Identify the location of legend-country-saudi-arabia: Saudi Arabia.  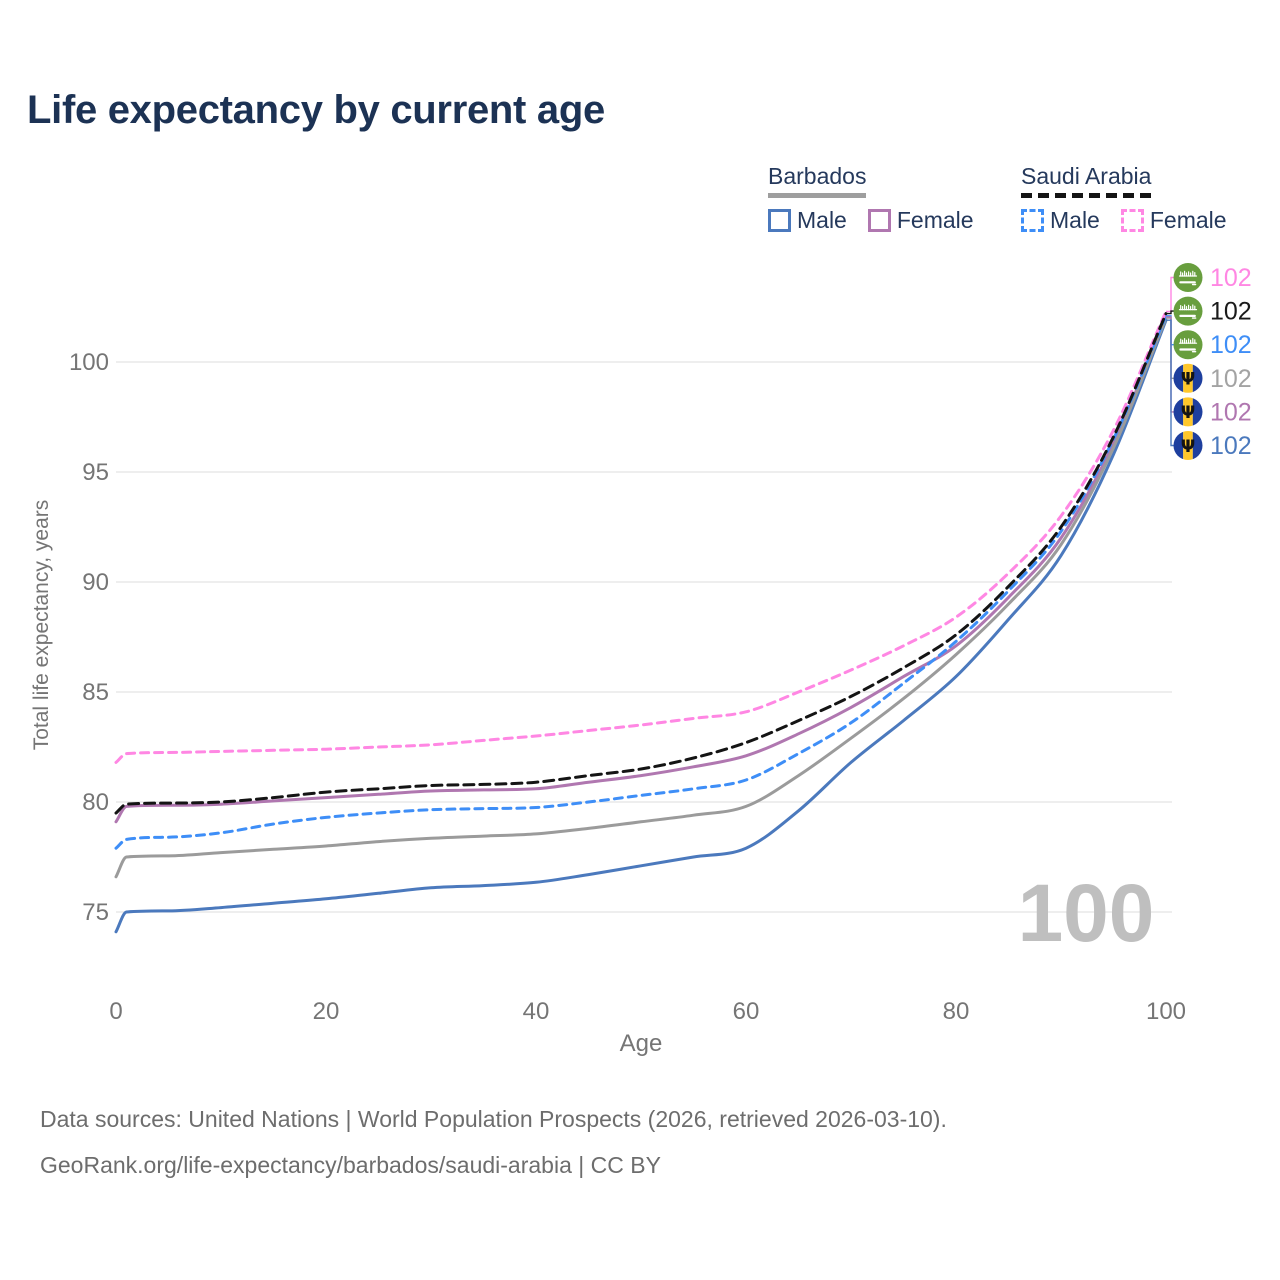
(1086, 180).